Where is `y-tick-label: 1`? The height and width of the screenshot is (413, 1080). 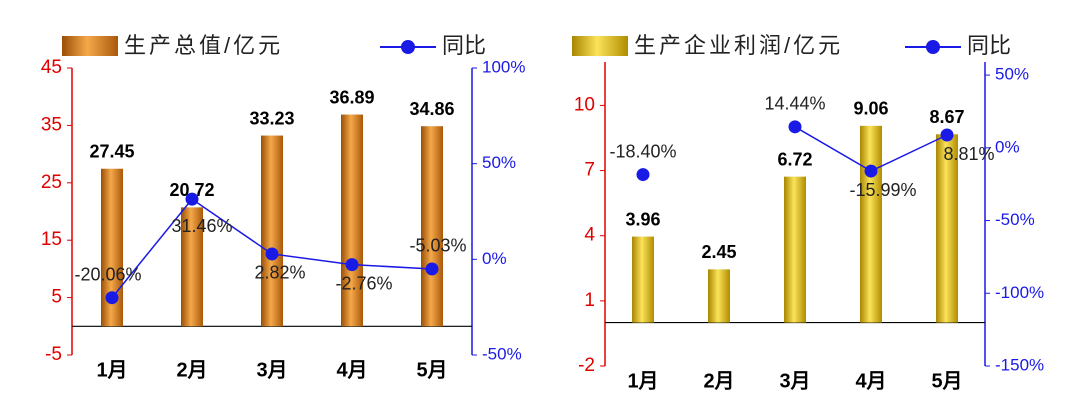
y-tick-label: 1 is located at coordinates (589, 300).